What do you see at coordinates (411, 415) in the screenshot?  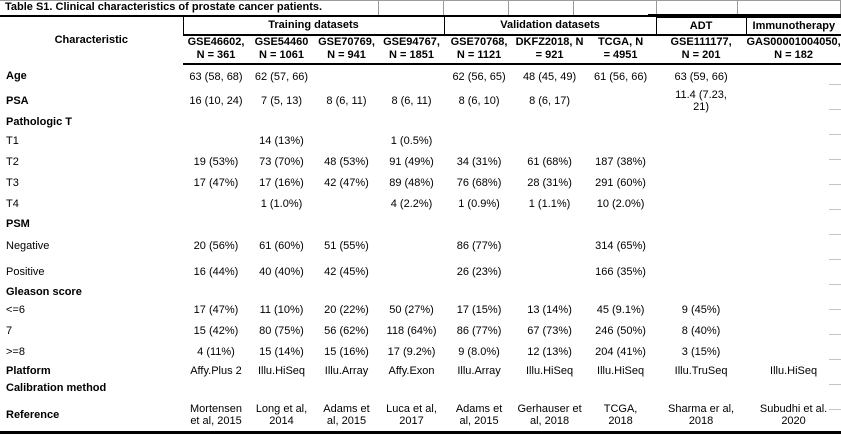 I see `cell: Luca et al, 2017` at bounding box center [411, 415].